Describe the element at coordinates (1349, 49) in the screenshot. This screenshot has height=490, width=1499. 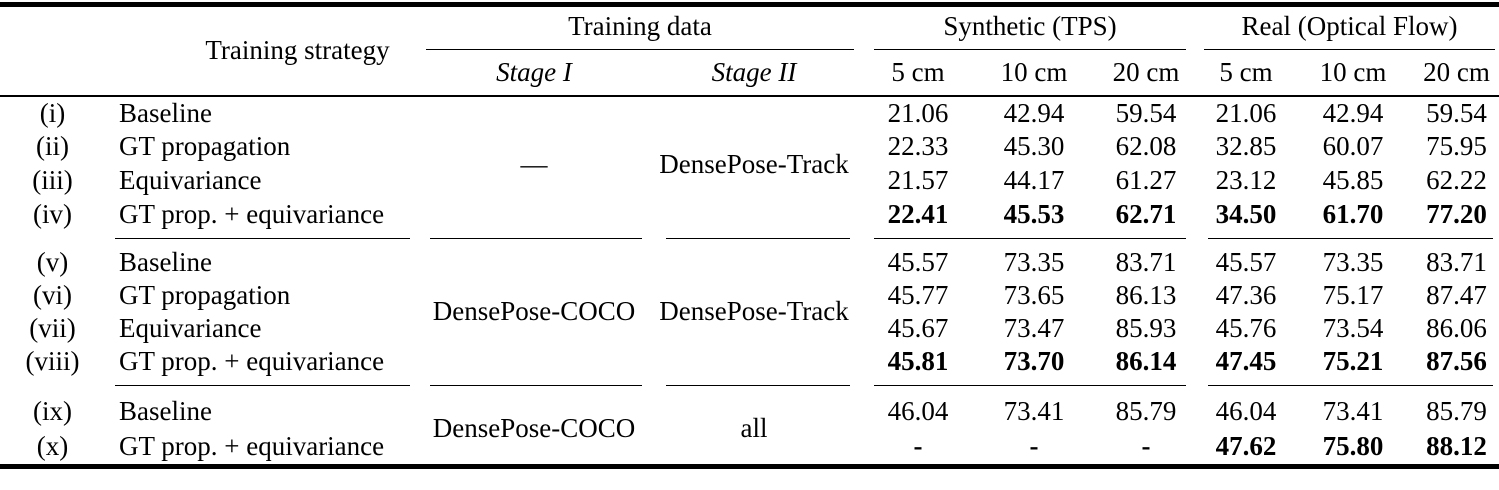
I see `real-rule` at that location.